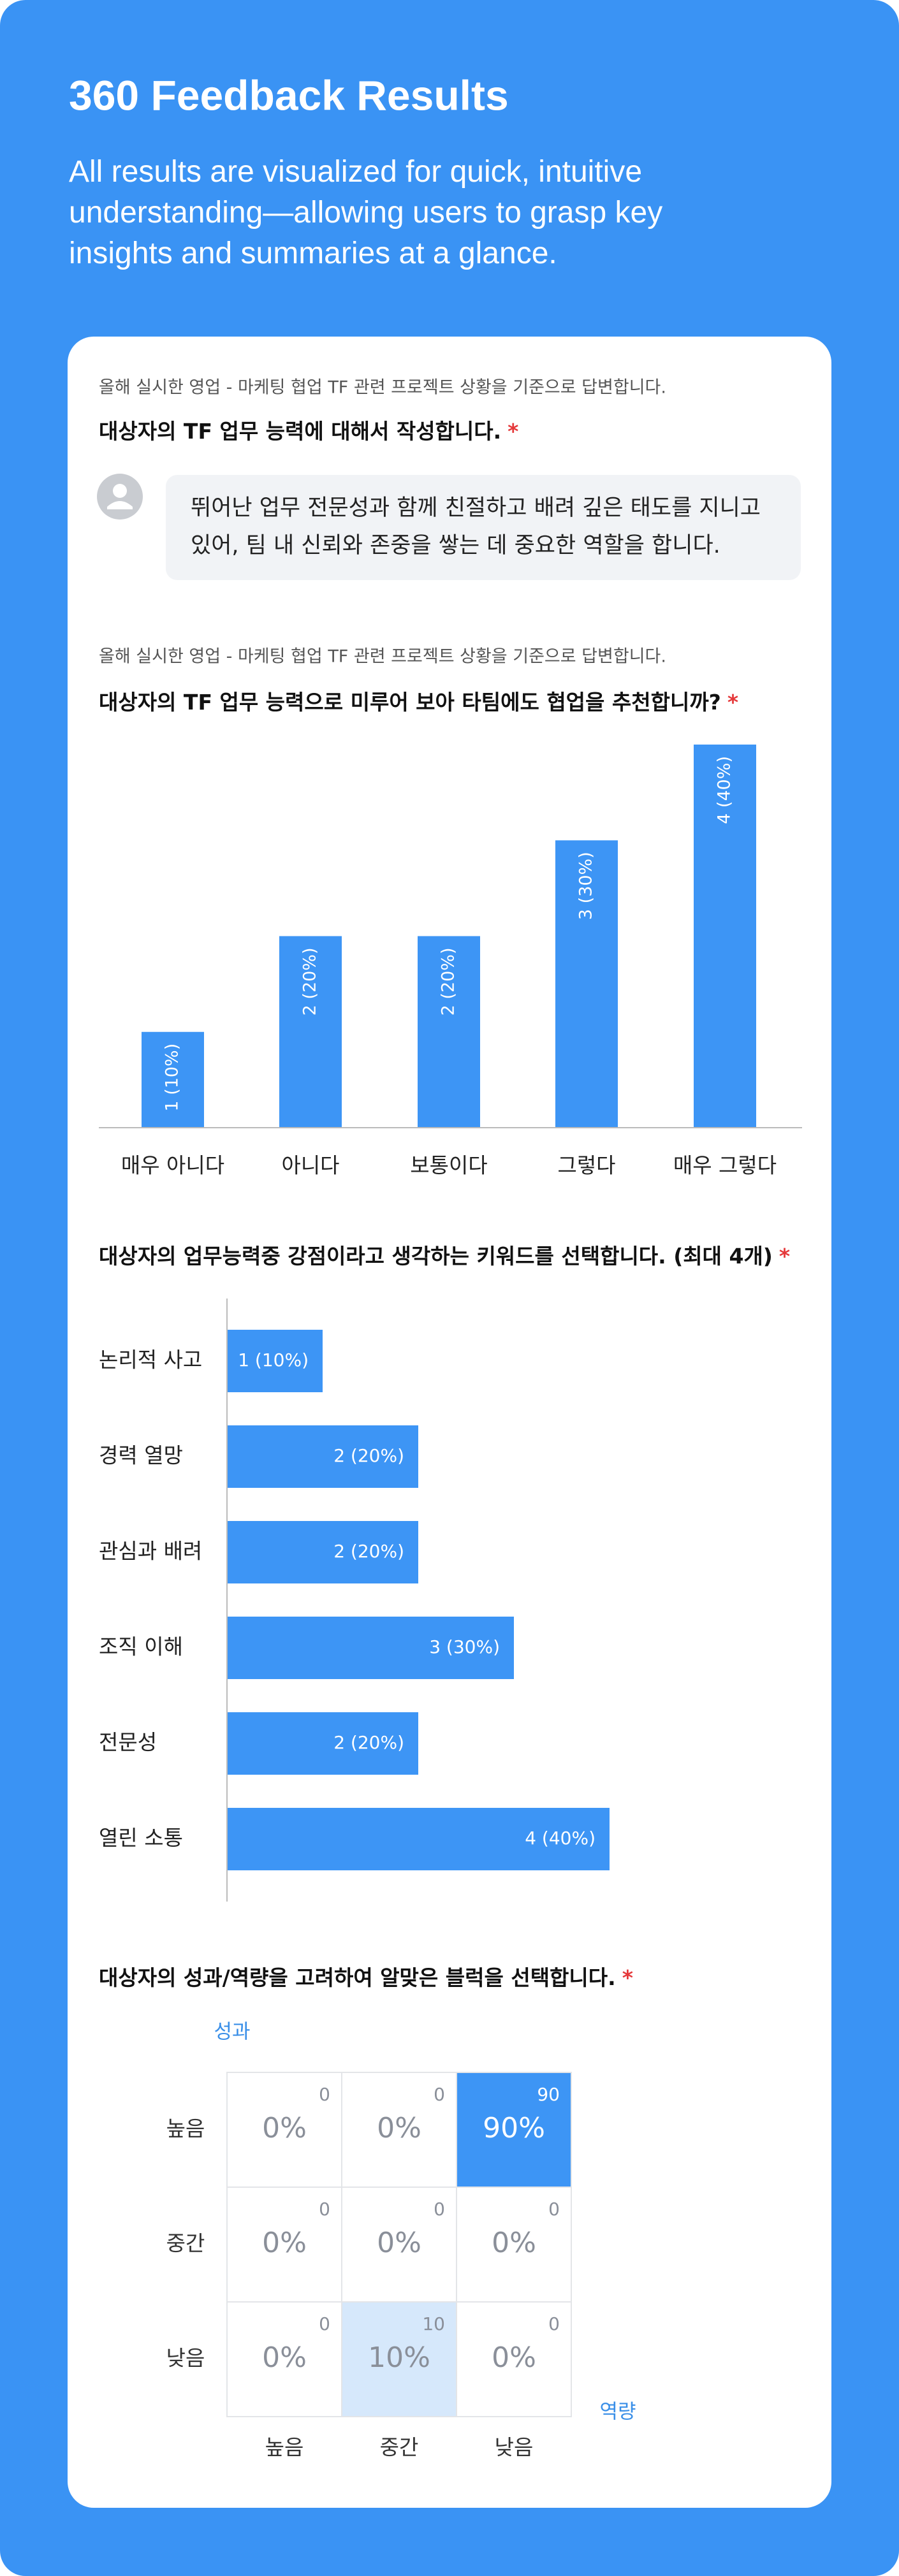 Image resolution: width=899 pixels, height=2576 pixels. I want to click on x-axis-label: 역량, so click(617, 2412).